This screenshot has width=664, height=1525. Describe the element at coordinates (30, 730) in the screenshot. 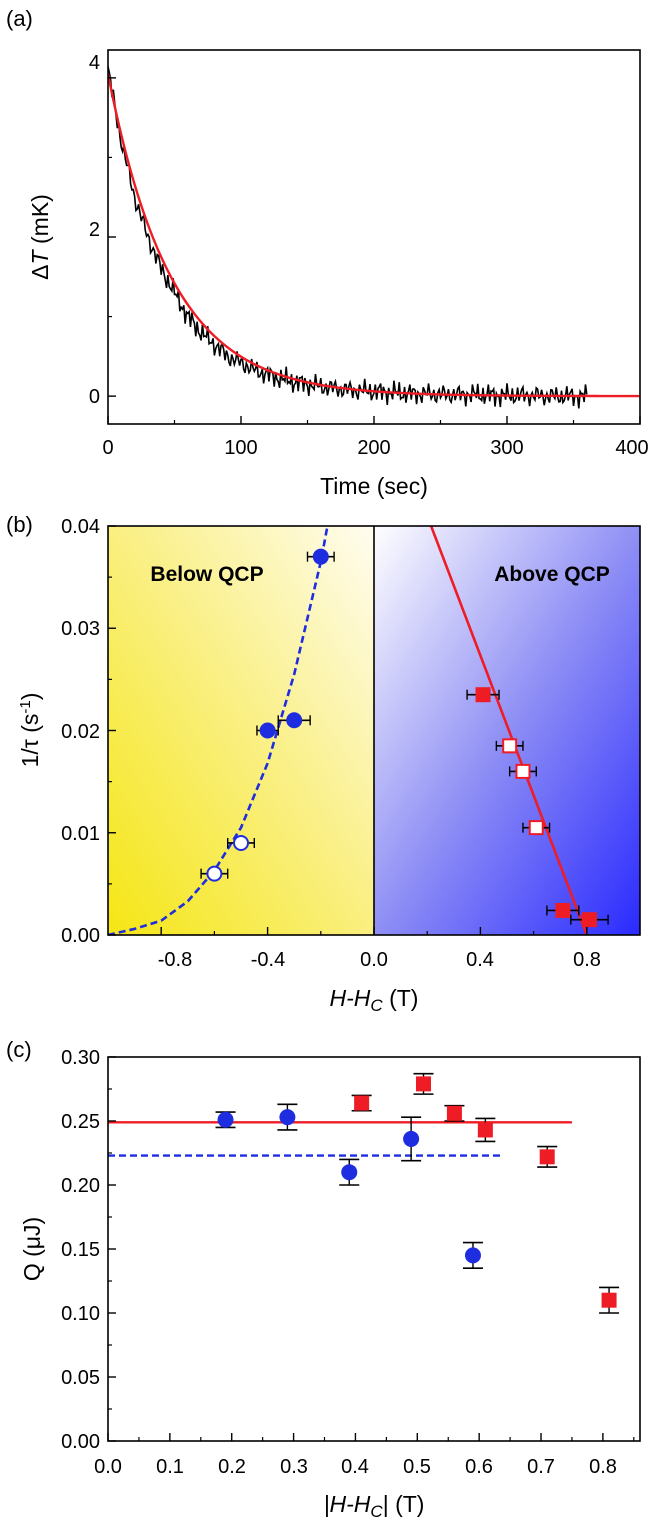

I see `b-y-axis-label: 1/τ (s-1)` at that location.